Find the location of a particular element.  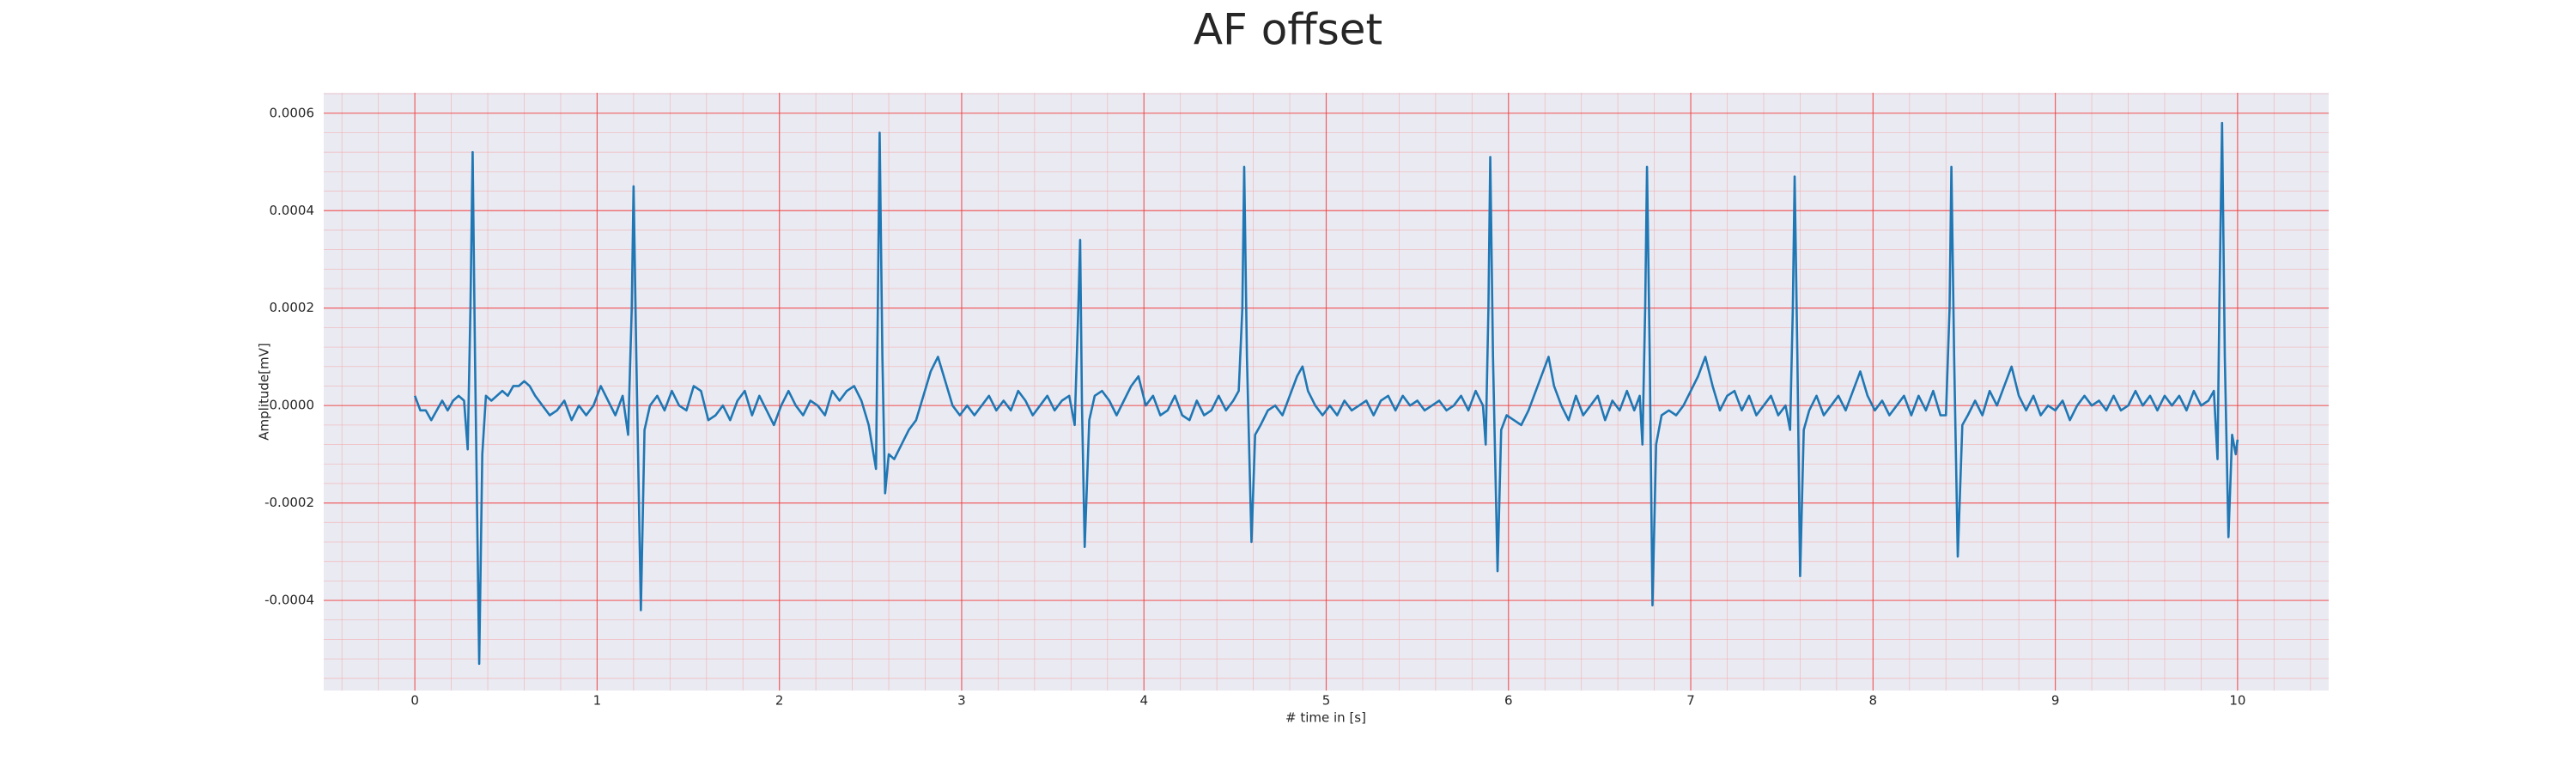

x-tick-label: 2 is located at coordinates (779, 701).